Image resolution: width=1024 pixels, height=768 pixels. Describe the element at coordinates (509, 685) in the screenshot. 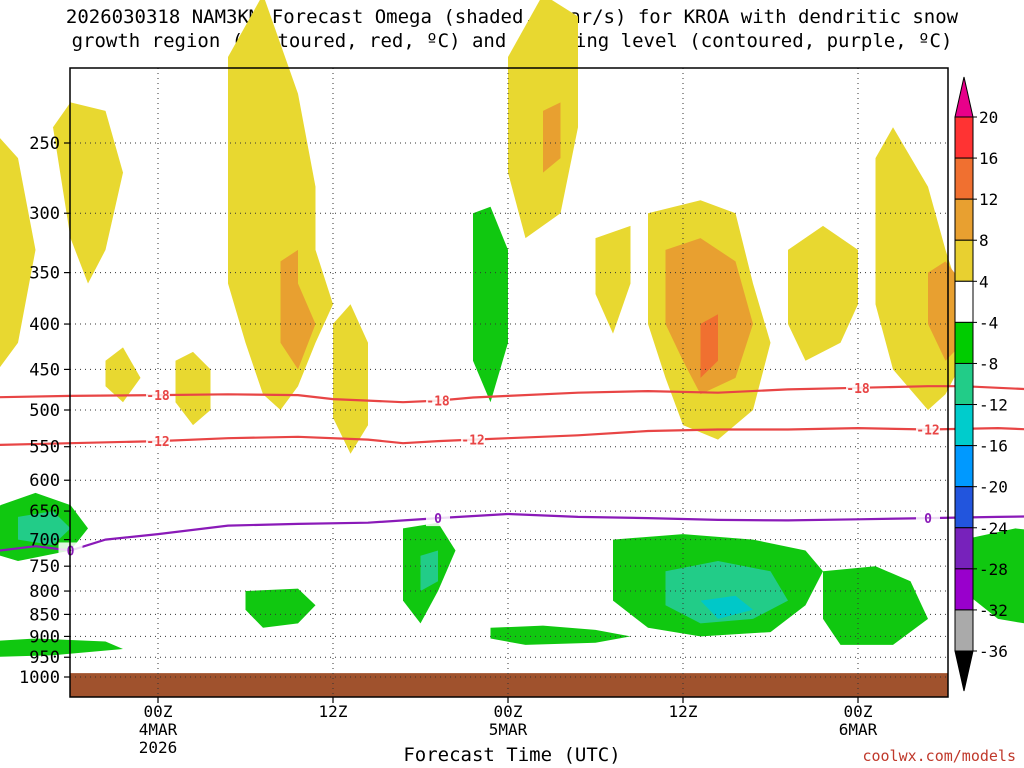

I see `ground-band` at that location.